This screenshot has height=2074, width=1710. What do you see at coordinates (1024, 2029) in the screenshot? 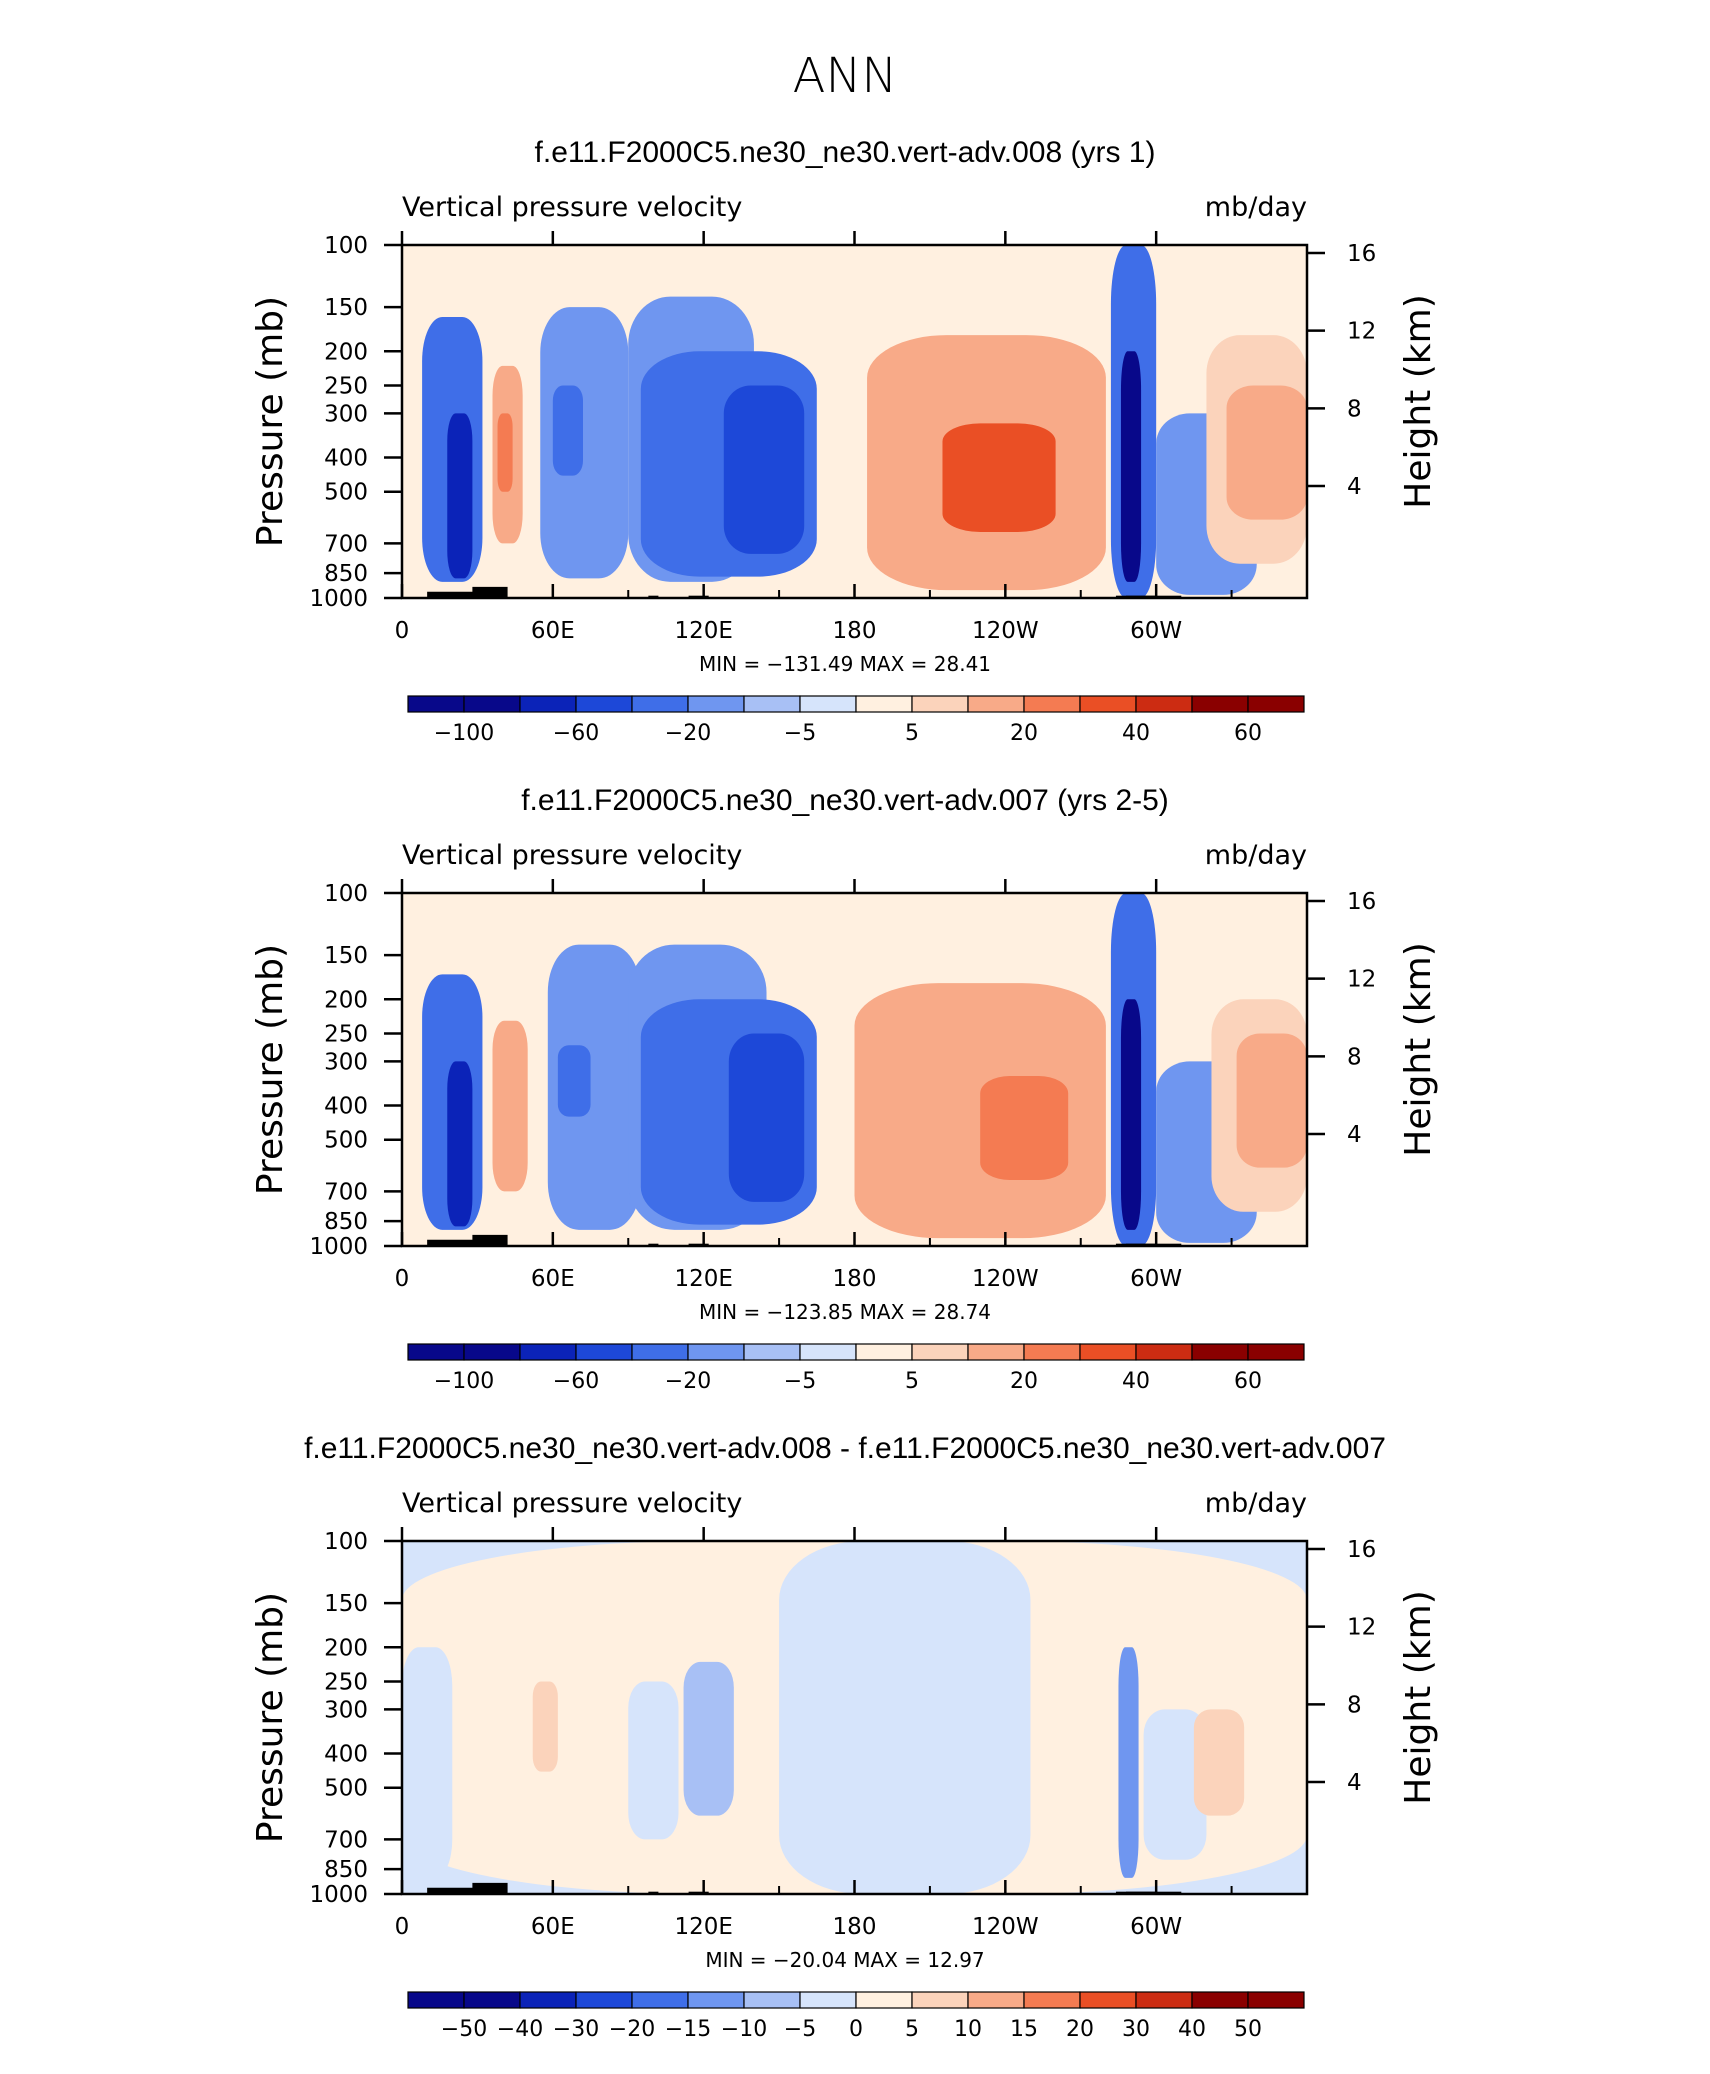
I see `colorbar-label: 15` at bounding box center [1024, 2029].